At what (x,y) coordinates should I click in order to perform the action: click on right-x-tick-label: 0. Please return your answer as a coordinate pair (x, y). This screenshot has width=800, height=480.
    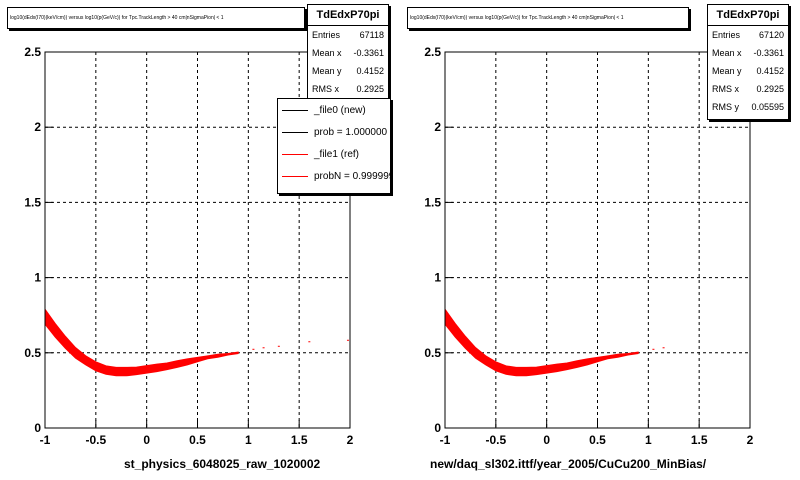
    Looking at the image, I should click on (546, 440).